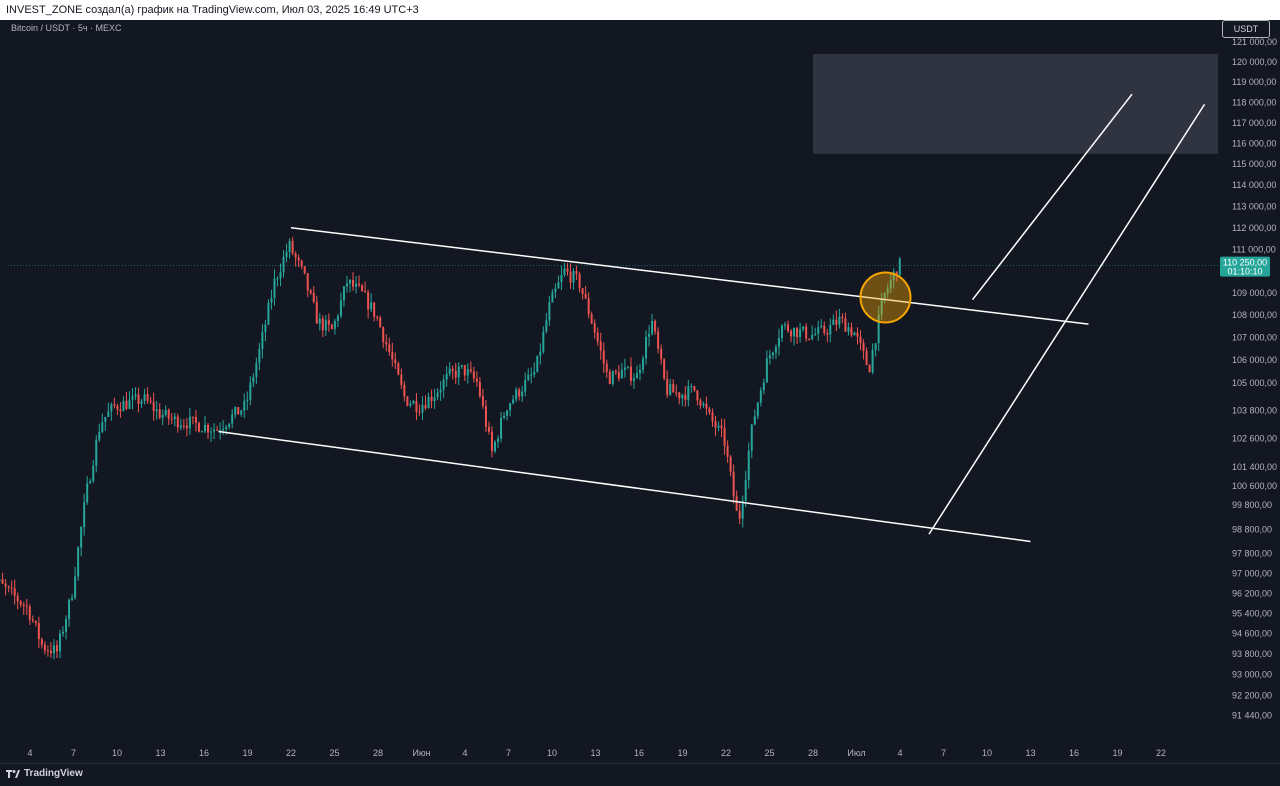  I want to click on channel-upper-line, so click(689, 276).